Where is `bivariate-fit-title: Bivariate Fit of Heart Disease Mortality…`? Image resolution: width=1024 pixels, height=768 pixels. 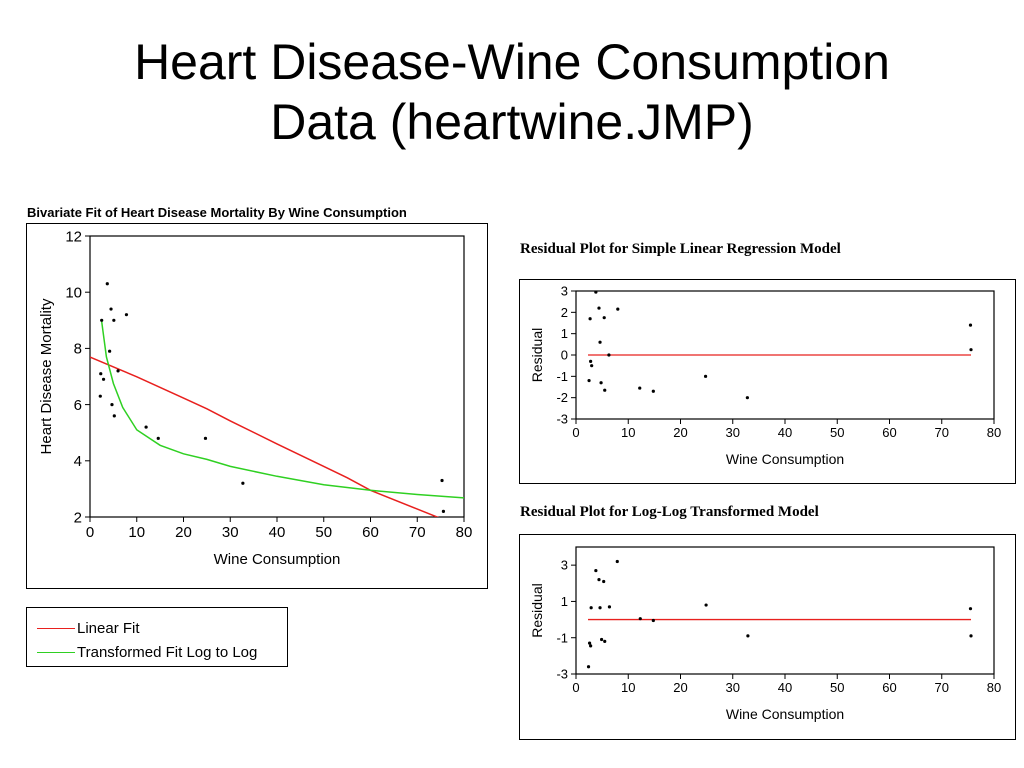
bivariate-fit-title: Bivariate Fit of Heart Disease Mortality… is located at coordinates (217, 212).